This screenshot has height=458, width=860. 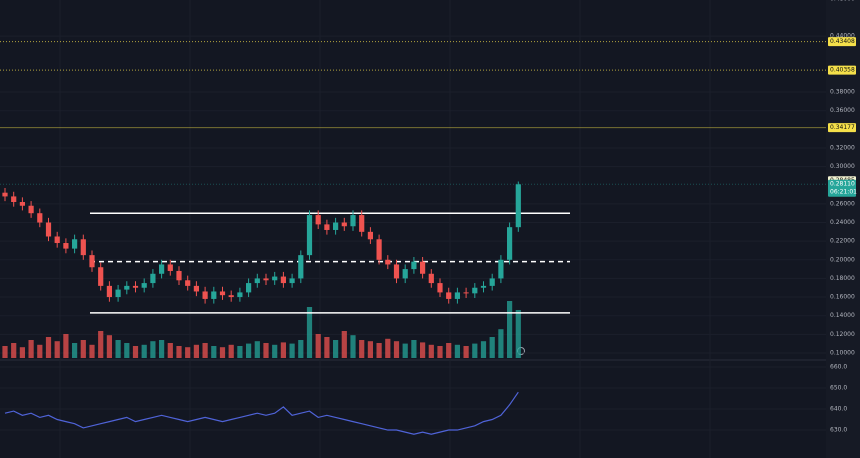 What do you see at coordinates (842, 70) in the screenshot?
I see `price-label: 0.40358` at bounding box center [842, 70].